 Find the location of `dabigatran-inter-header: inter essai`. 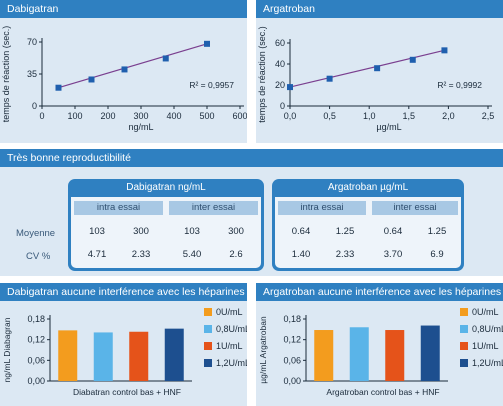

dabigatran-inter-header: inter essai is located at coordinates (213, 208).